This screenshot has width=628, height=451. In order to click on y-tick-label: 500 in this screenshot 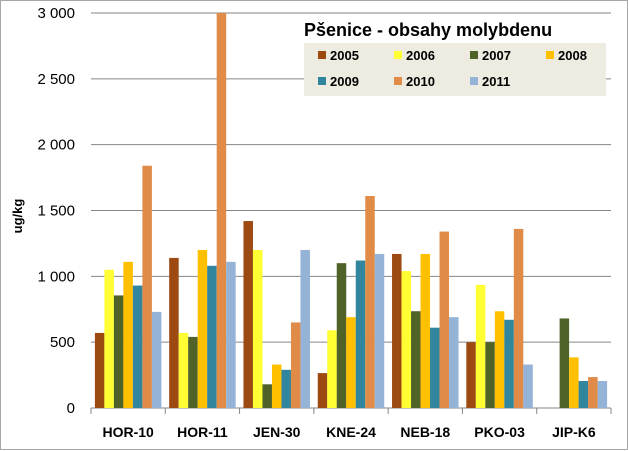, I will do `click(62, 342)`.